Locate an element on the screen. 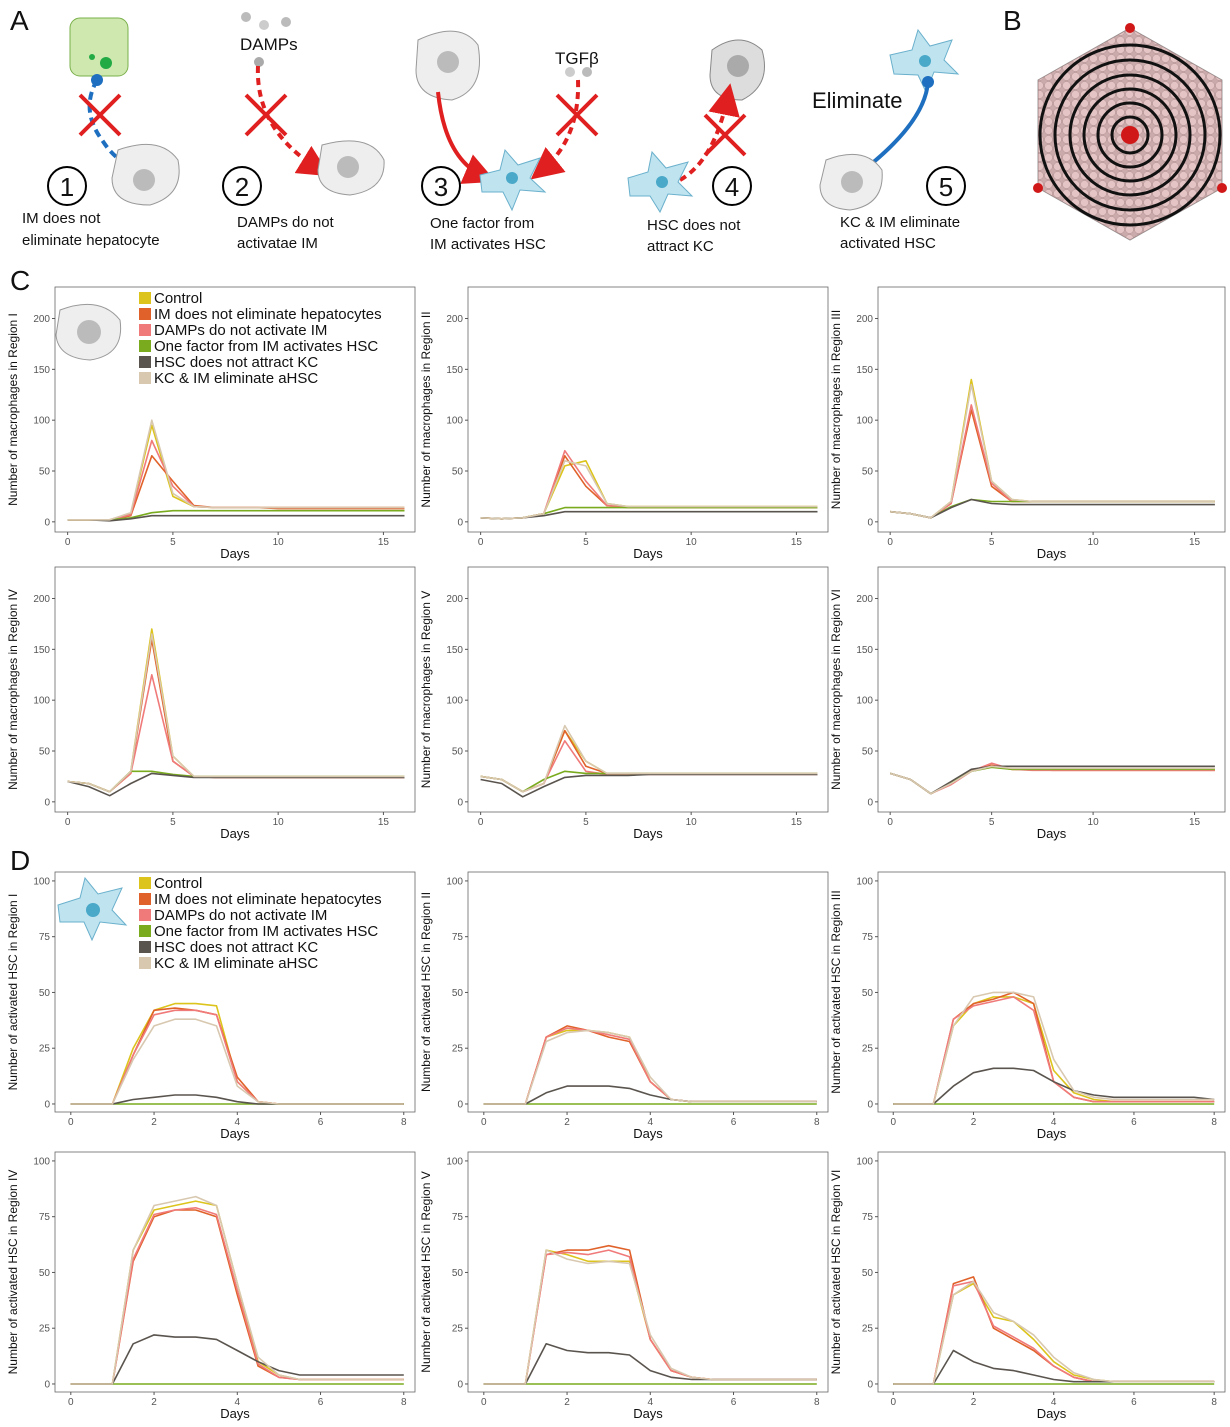 The image size is (1230, 1427). y-axis-label: Number of activated HSC in Region IV is located at coordinates (13, 1272).